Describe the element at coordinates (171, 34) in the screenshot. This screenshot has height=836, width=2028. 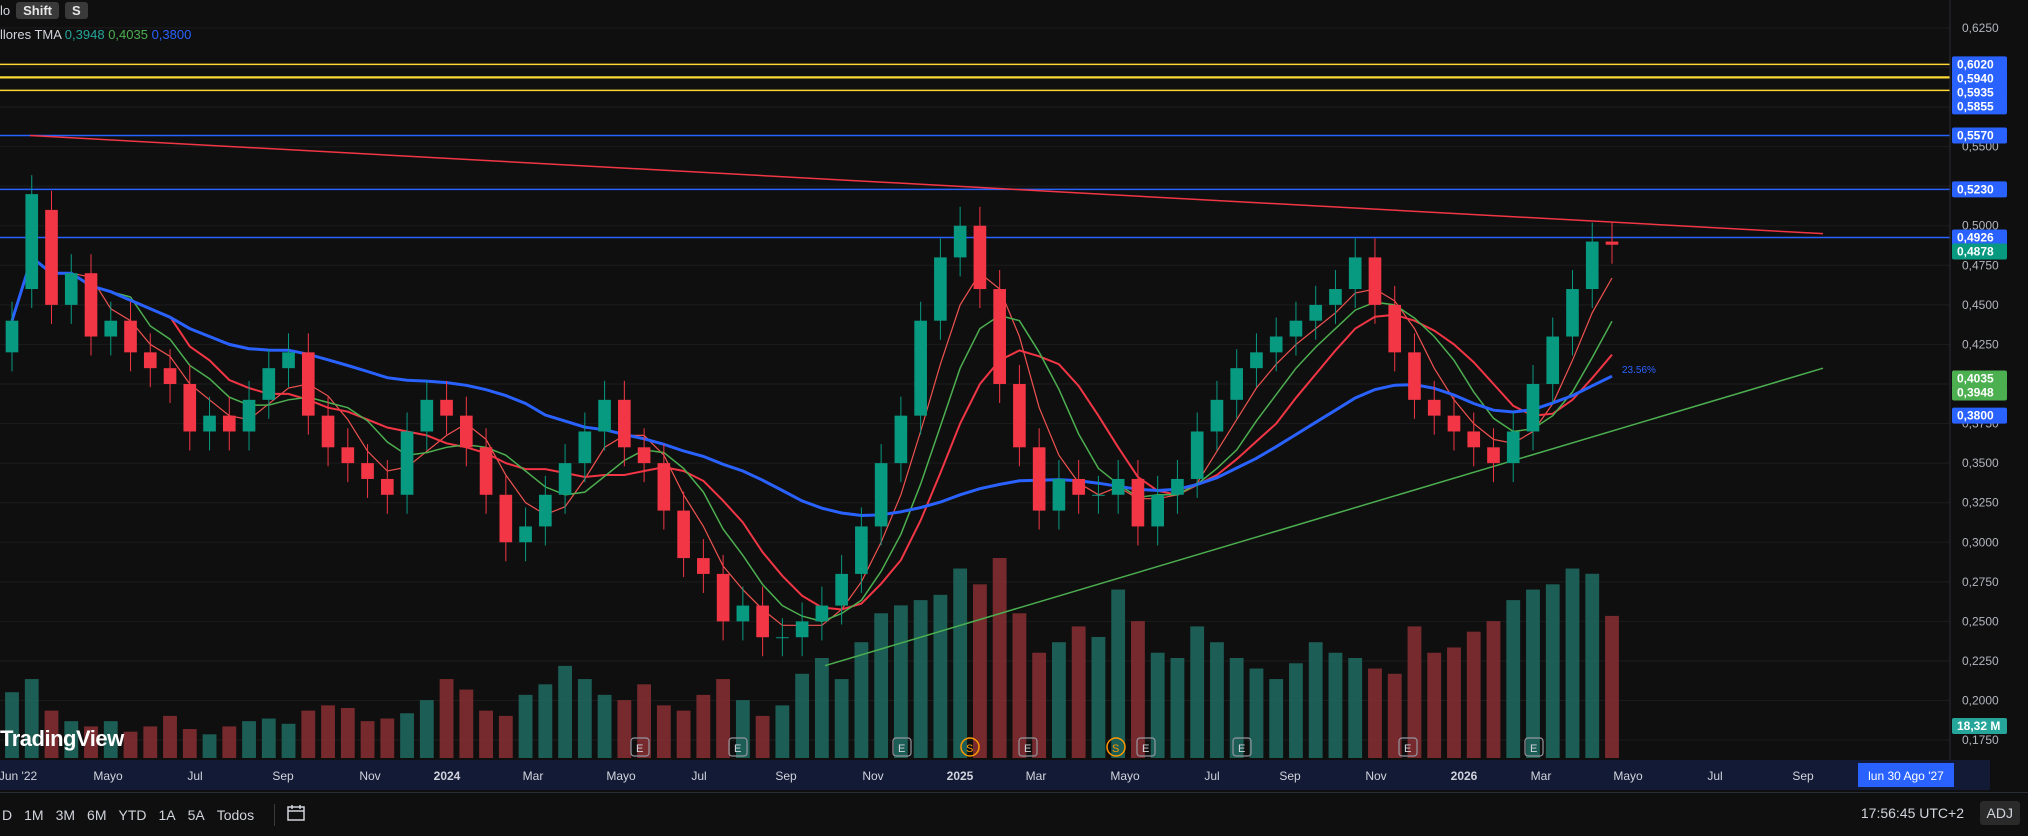
I see `legend-value-3: 0,3800` at that location.